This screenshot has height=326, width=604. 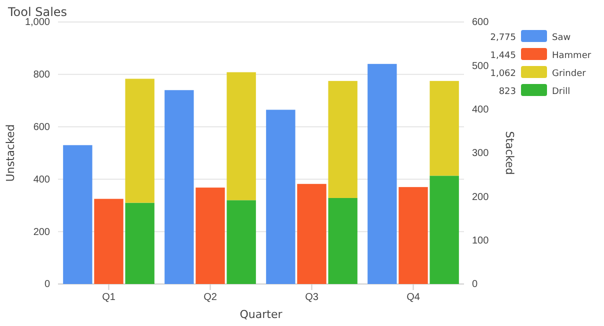 What do you see at coordinates (41, 127) in the screenshot?
I see `y-tick-label: 600` at bounding box center [41, 127].